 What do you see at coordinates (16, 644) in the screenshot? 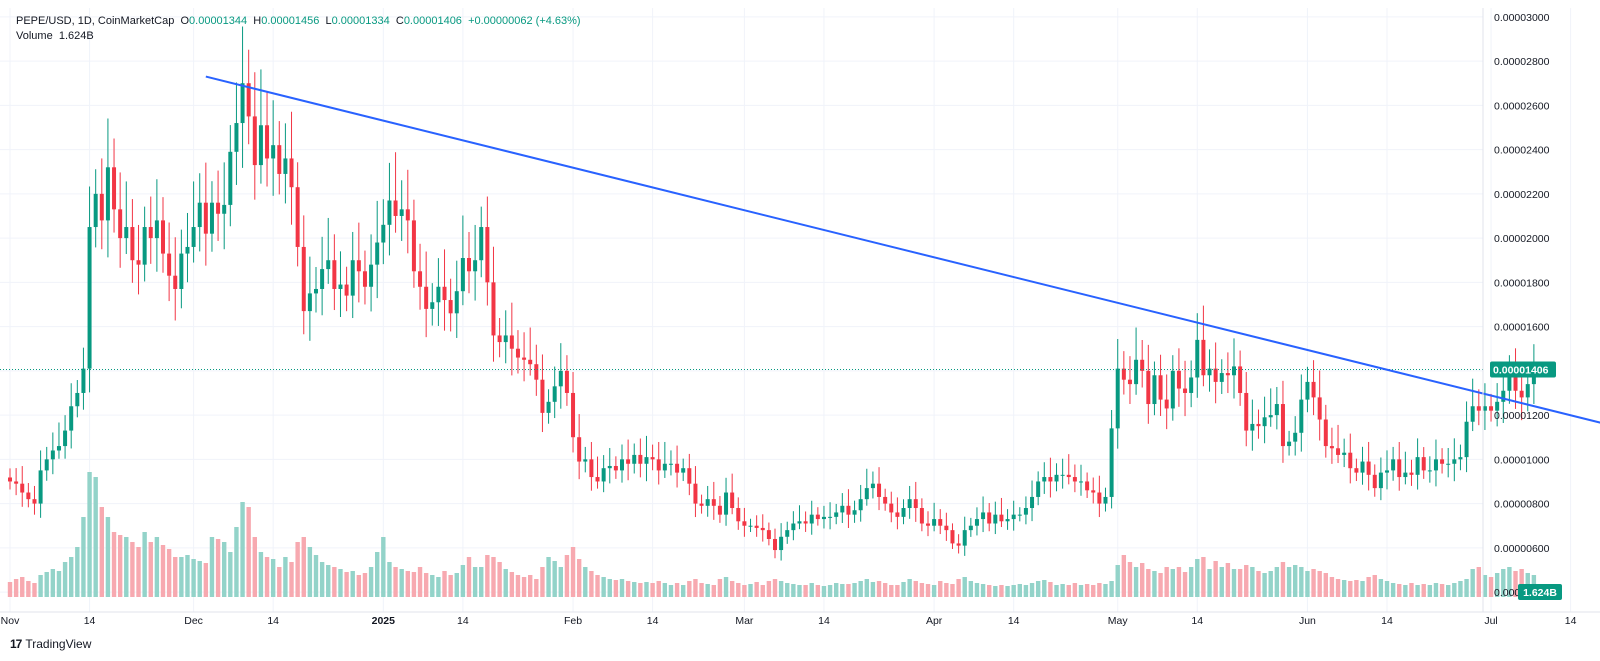
I see `tradingview-logo-icon: 17` at bounding box center [16, 644].